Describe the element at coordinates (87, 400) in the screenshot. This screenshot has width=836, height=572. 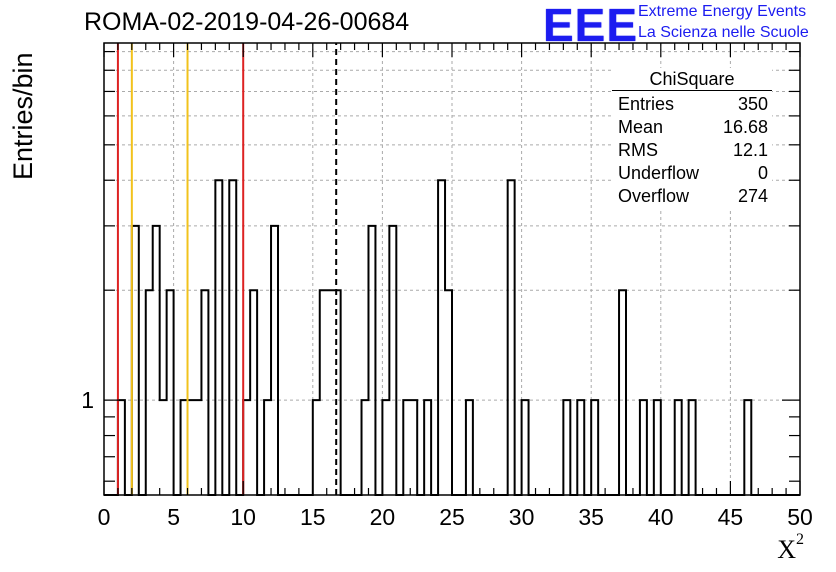
I see `y-tick-label: 1` at that location.